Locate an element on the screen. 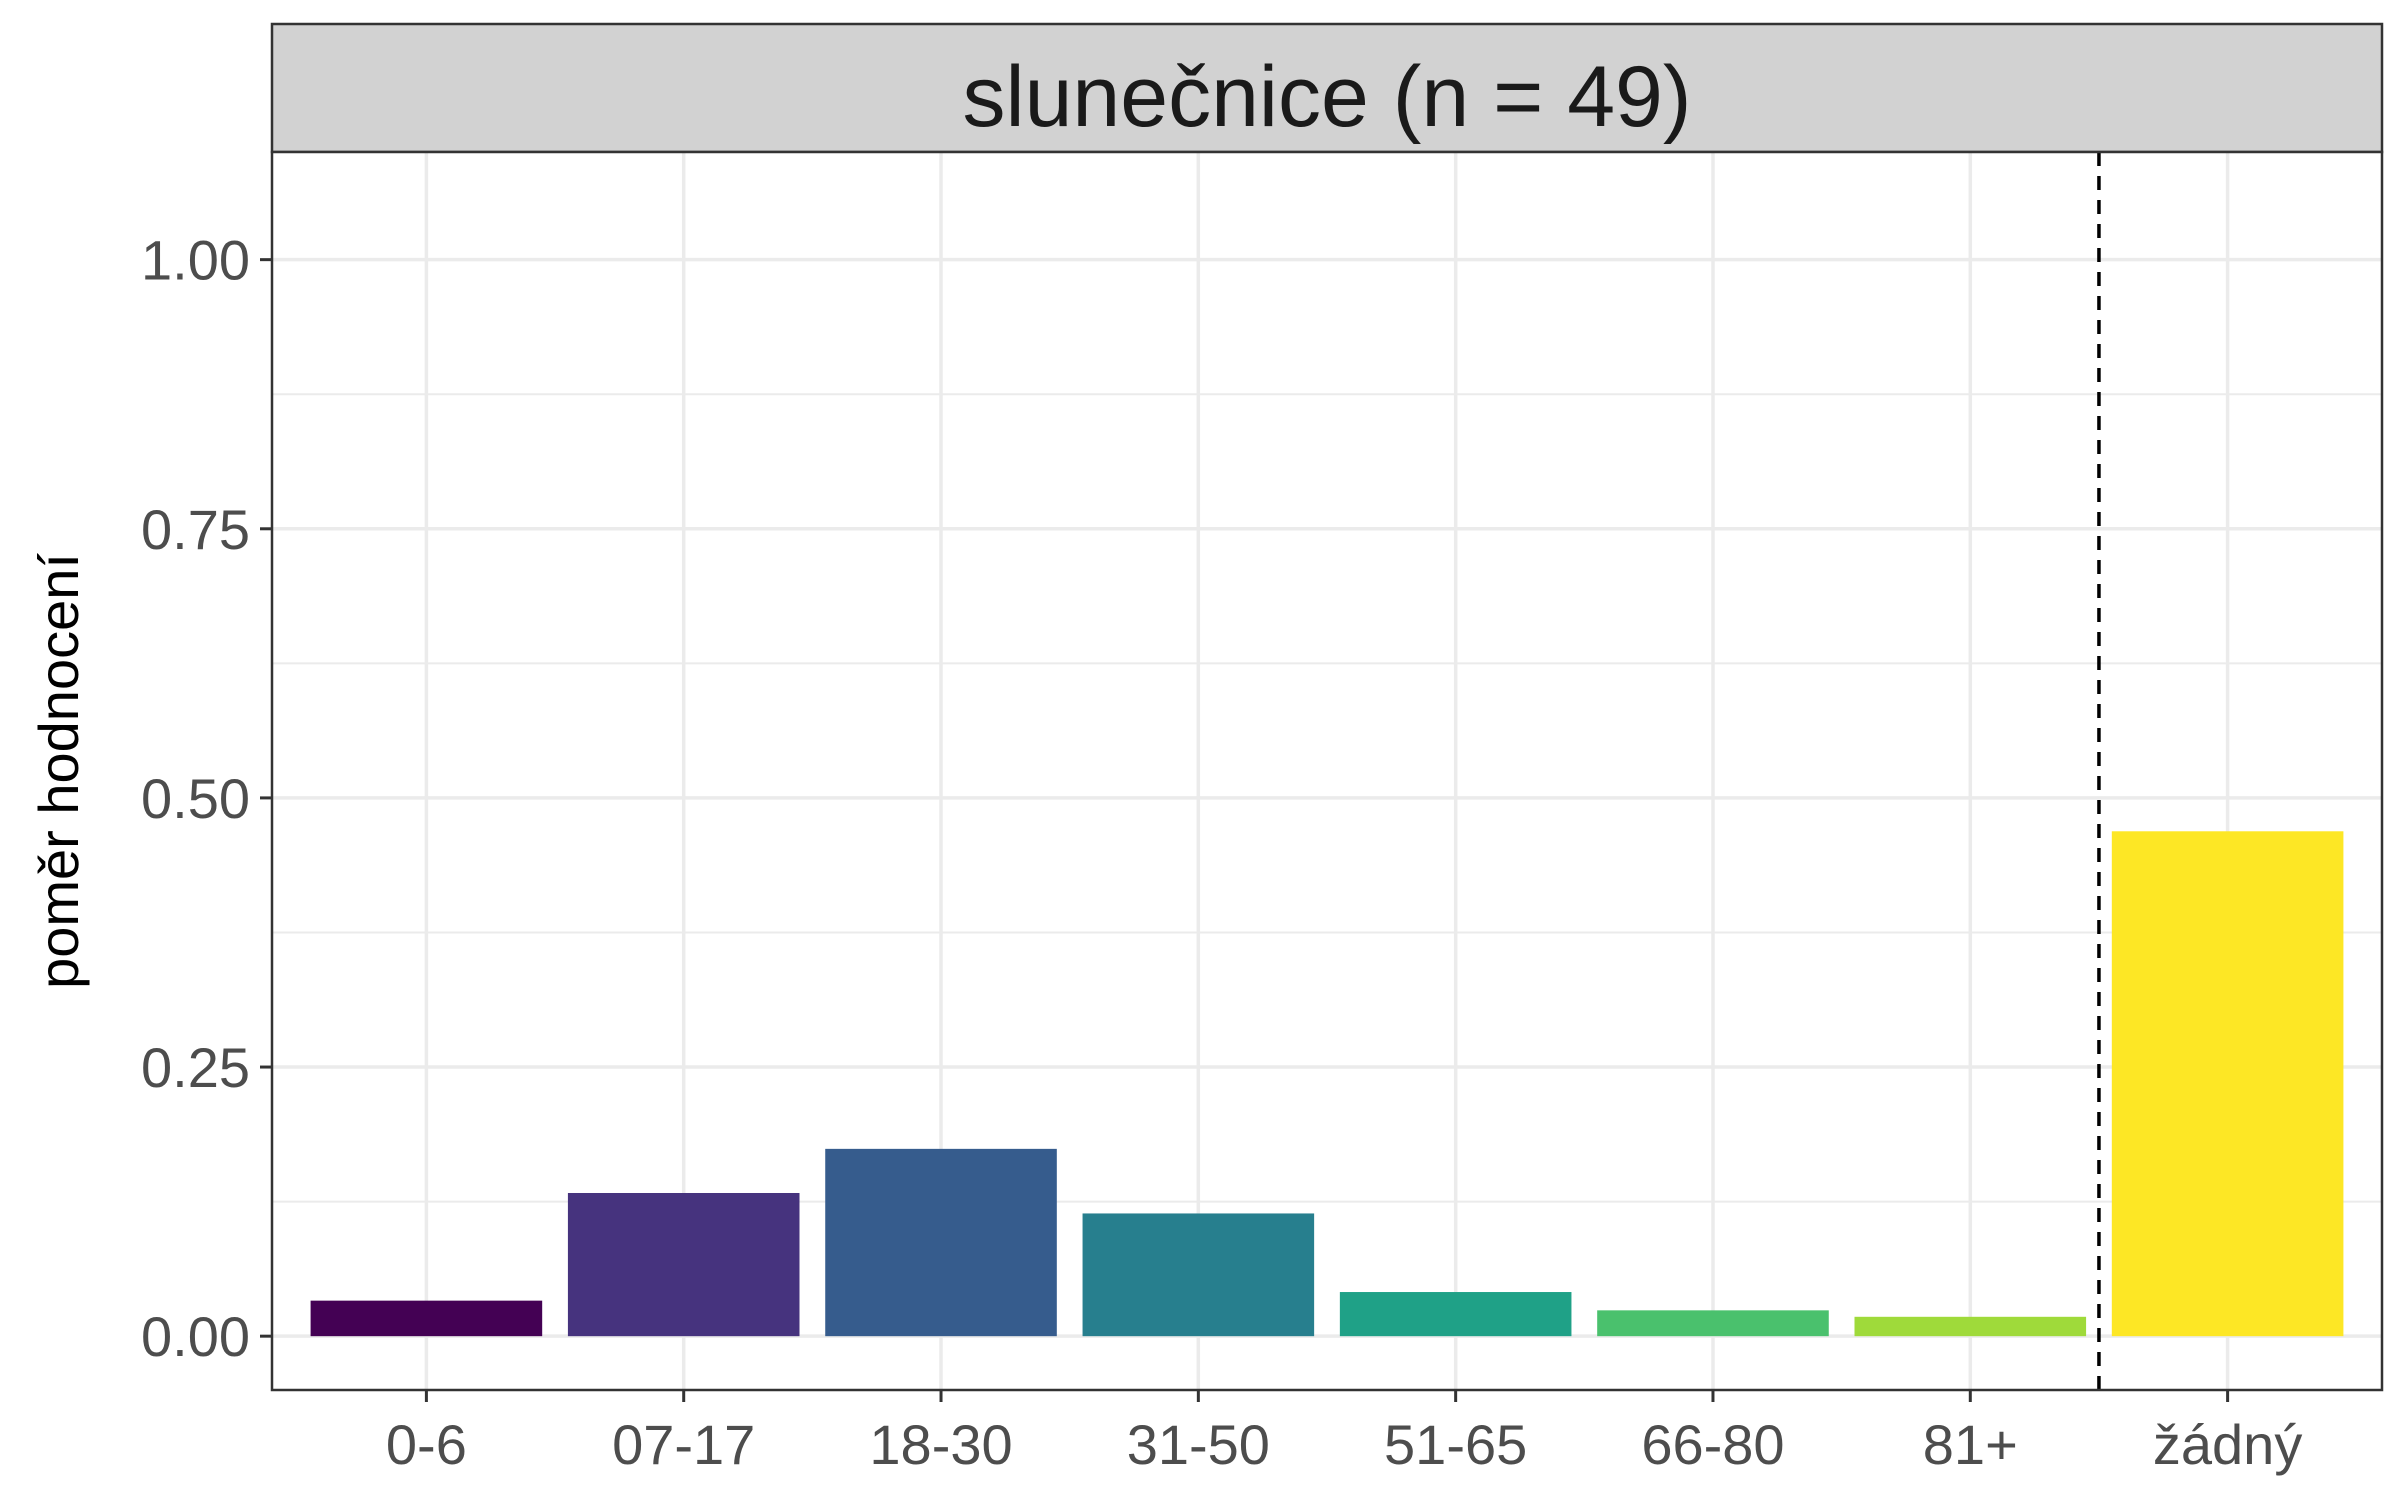  bar-81+ is located at coordinates (1970, 1326).